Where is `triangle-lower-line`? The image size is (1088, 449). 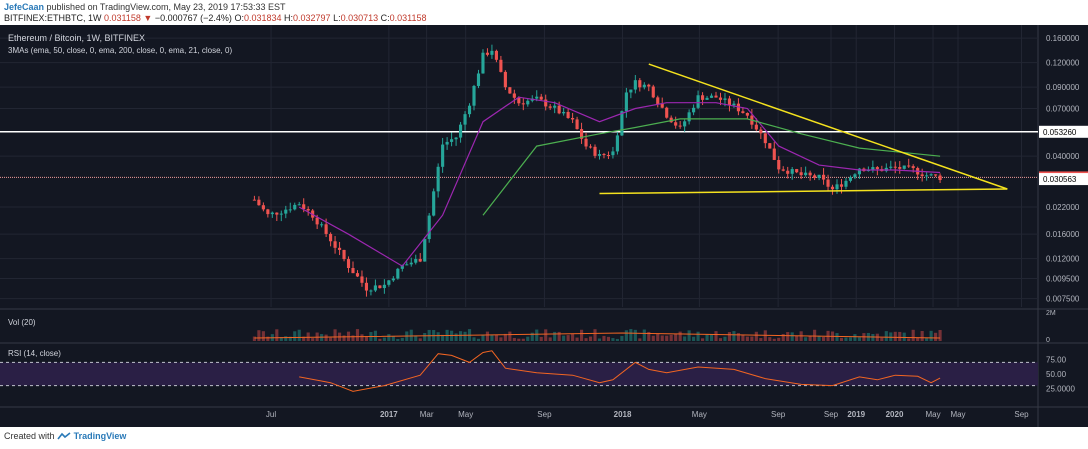
triangle-lower-line is located at coordinates (803, 191).